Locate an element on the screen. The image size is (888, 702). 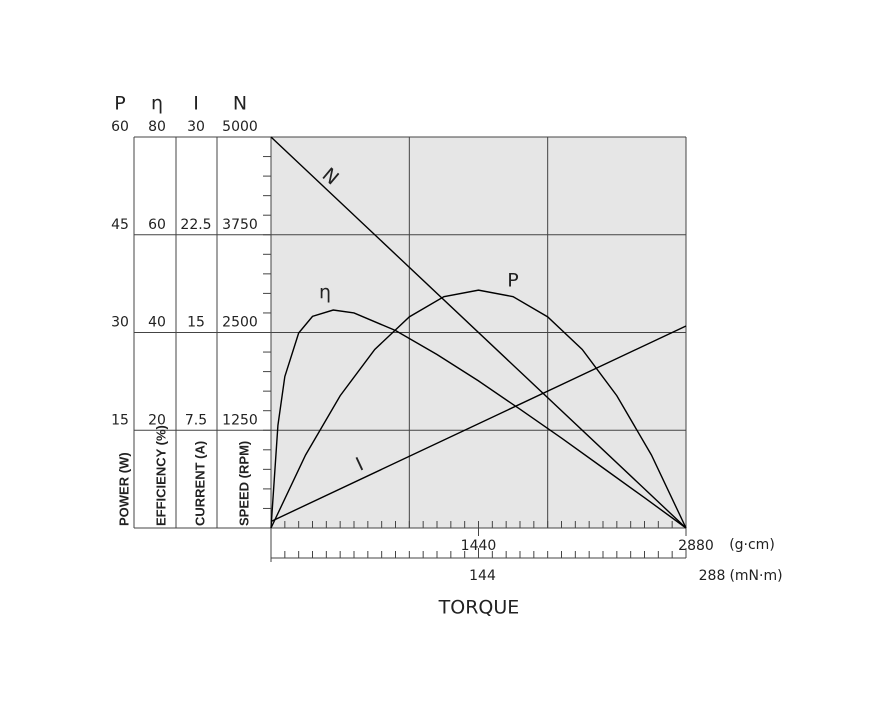
y-axis-title: CURRENT (A) is located at coordinates (199, 483).